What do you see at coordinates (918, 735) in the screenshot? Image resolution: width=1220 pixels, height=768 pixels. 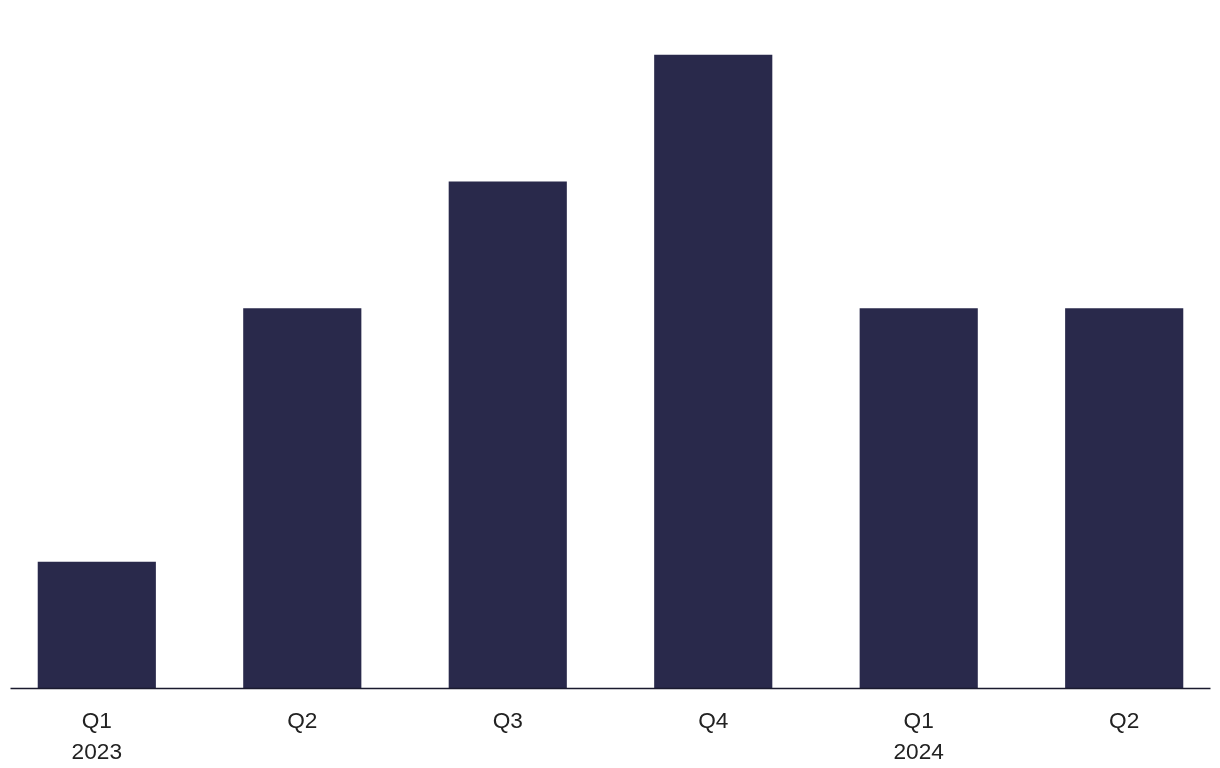 I see `x-tick-label: Q1 2024` at bounding box center [918, 735].